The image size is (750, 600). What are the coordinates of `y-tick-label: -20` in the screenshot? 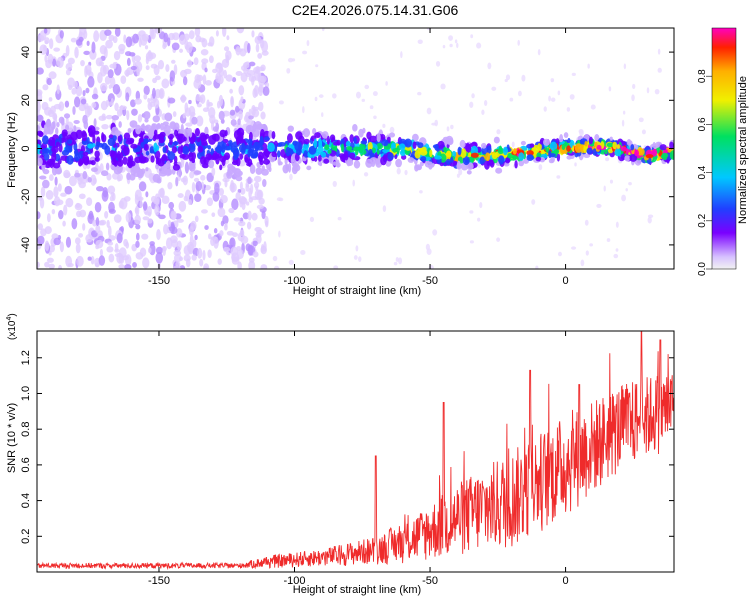 It's located at (26, 197).